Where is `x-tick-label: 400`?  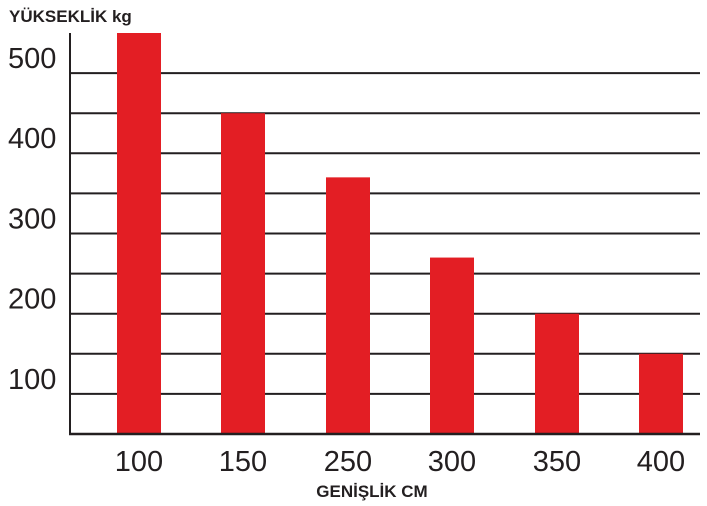 x-tick-label: 400 is located at coordinates (661, 462).